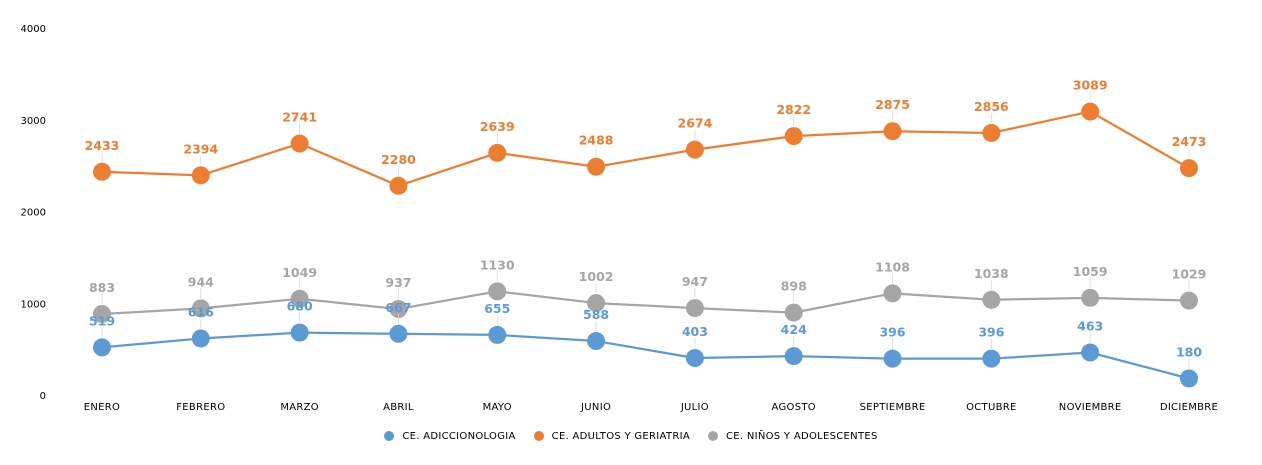  I want to click on x-tick-label: NOVIEMBRE, so click(1090, 407).